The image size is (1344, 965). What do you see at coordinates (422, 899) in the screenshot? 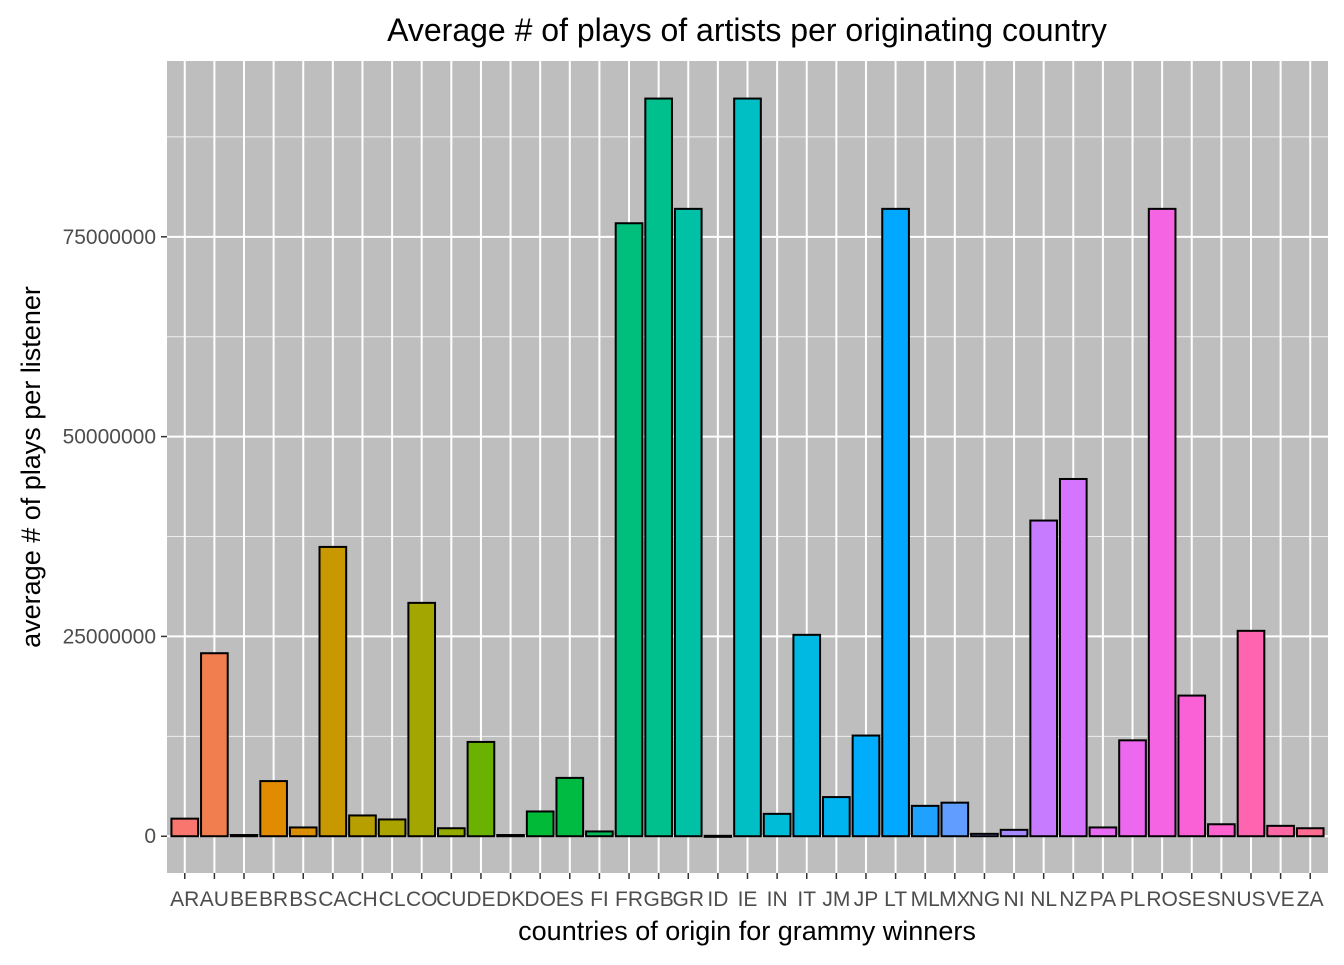
I see `x-tick-label: CO` at bounding box center [422, 899].